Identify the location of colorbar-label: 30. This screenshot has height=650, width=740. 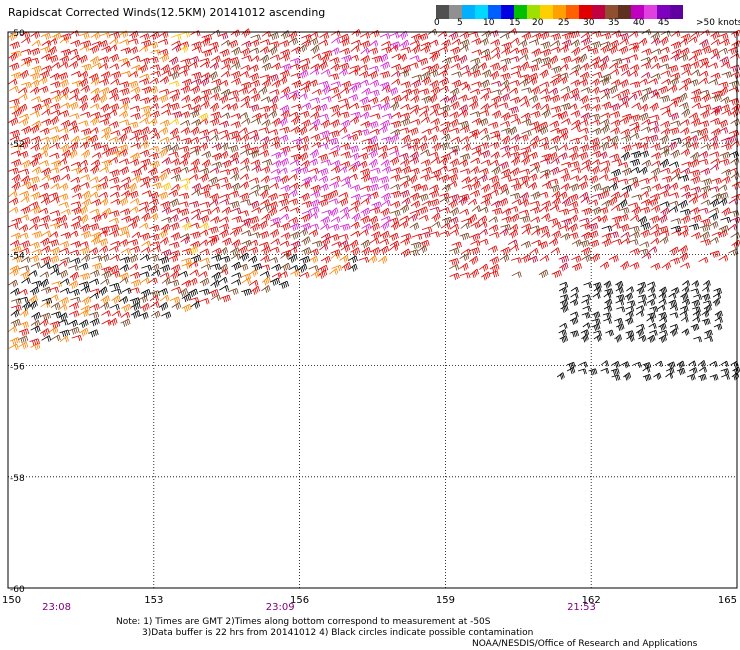
(589, 23).